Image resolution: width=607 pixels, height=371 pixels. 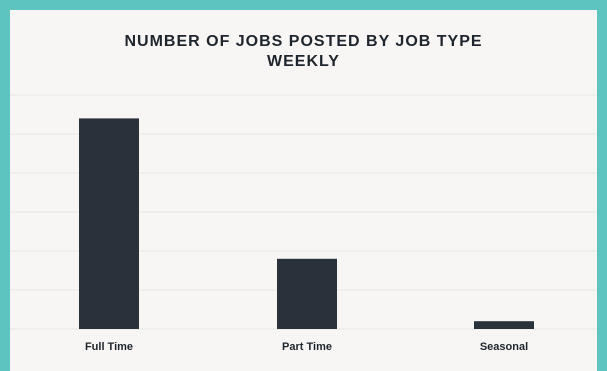 What do you see at coordinates (303, 61) in the screenshot?
I see `chart-title-line2: WEEKLY` at bounding box center [303, 61].